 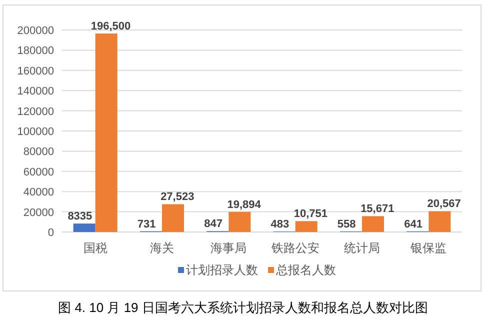 I want to click on data-label: 27,523, so click(x=177, y=197).